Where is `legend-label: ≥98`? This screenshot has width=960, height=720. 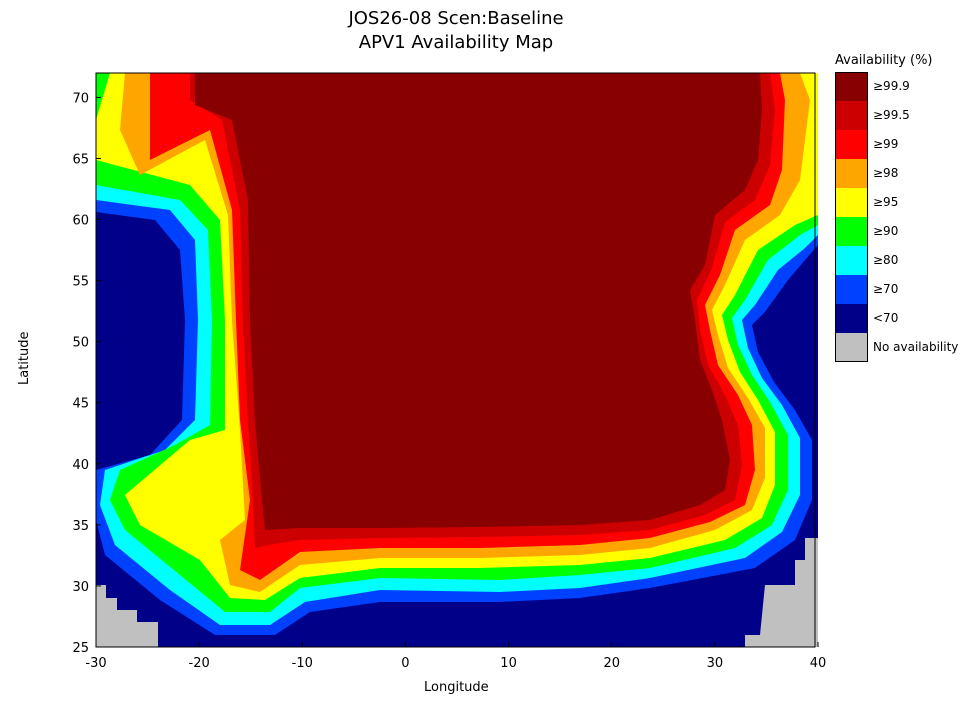
legend-label: ≥98 is located at coordinates (886, 173).